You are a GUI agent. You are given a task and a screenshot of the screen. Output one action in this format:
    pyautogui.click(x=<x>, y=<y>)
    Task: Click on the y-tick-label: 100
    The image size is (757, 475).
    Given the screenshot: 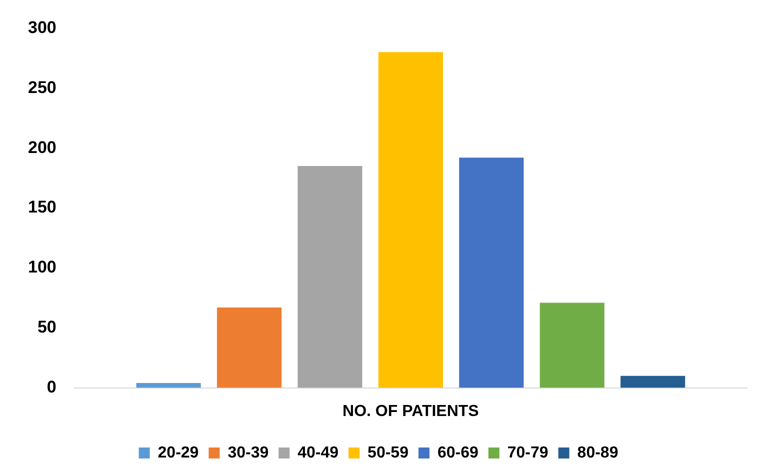 What is the action you would take?
    pyautogui.click(x=42, y=267)
    